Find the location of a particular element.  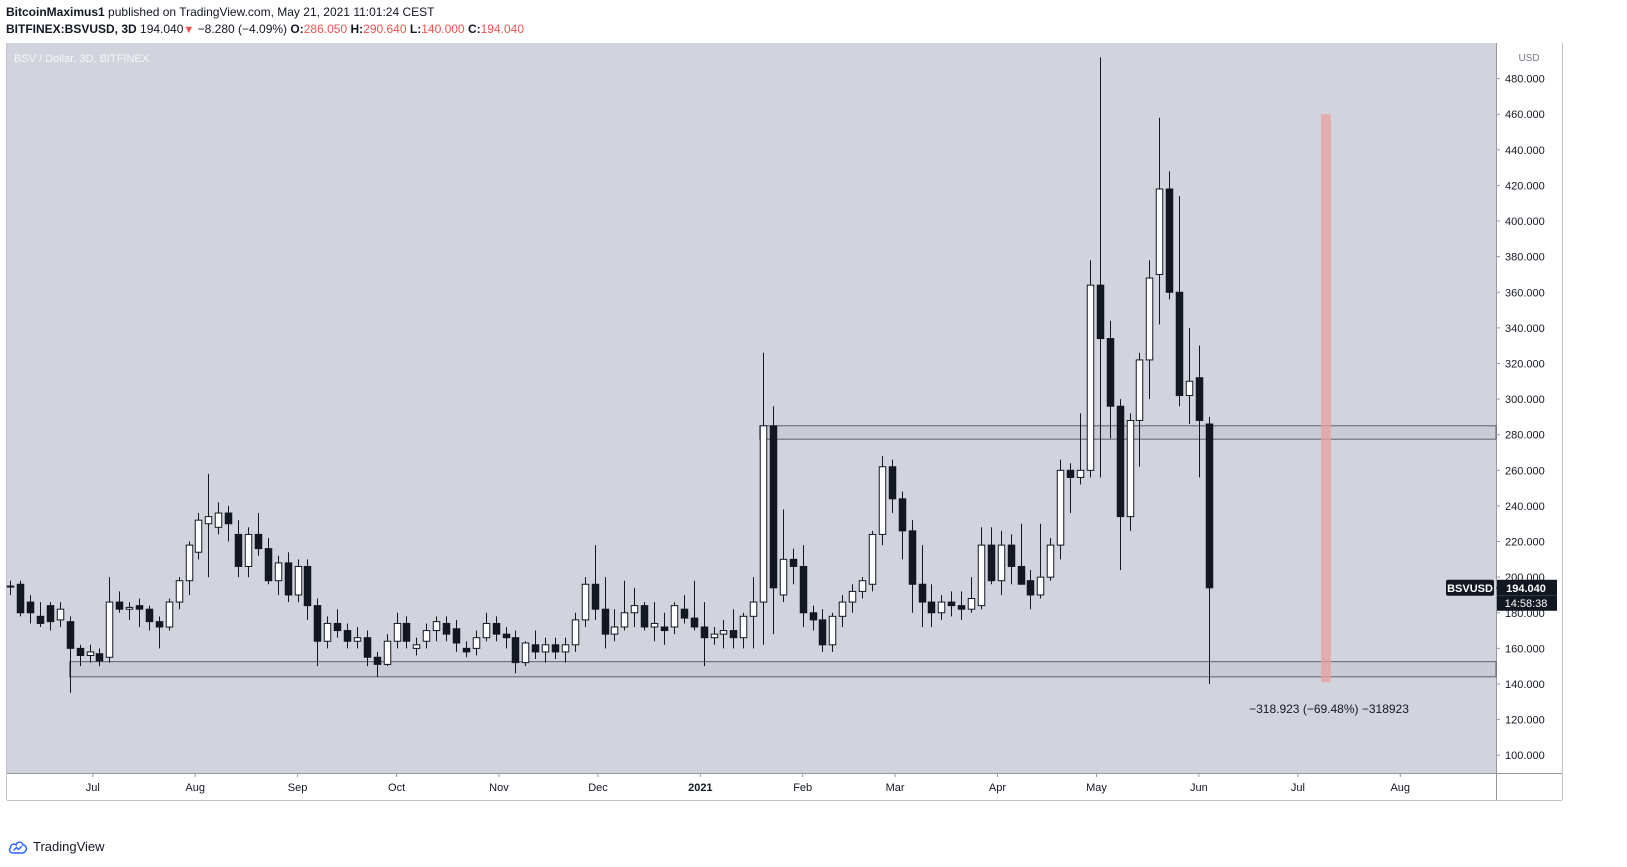

symbol-tag-box is located at coordinates (1470, 587).